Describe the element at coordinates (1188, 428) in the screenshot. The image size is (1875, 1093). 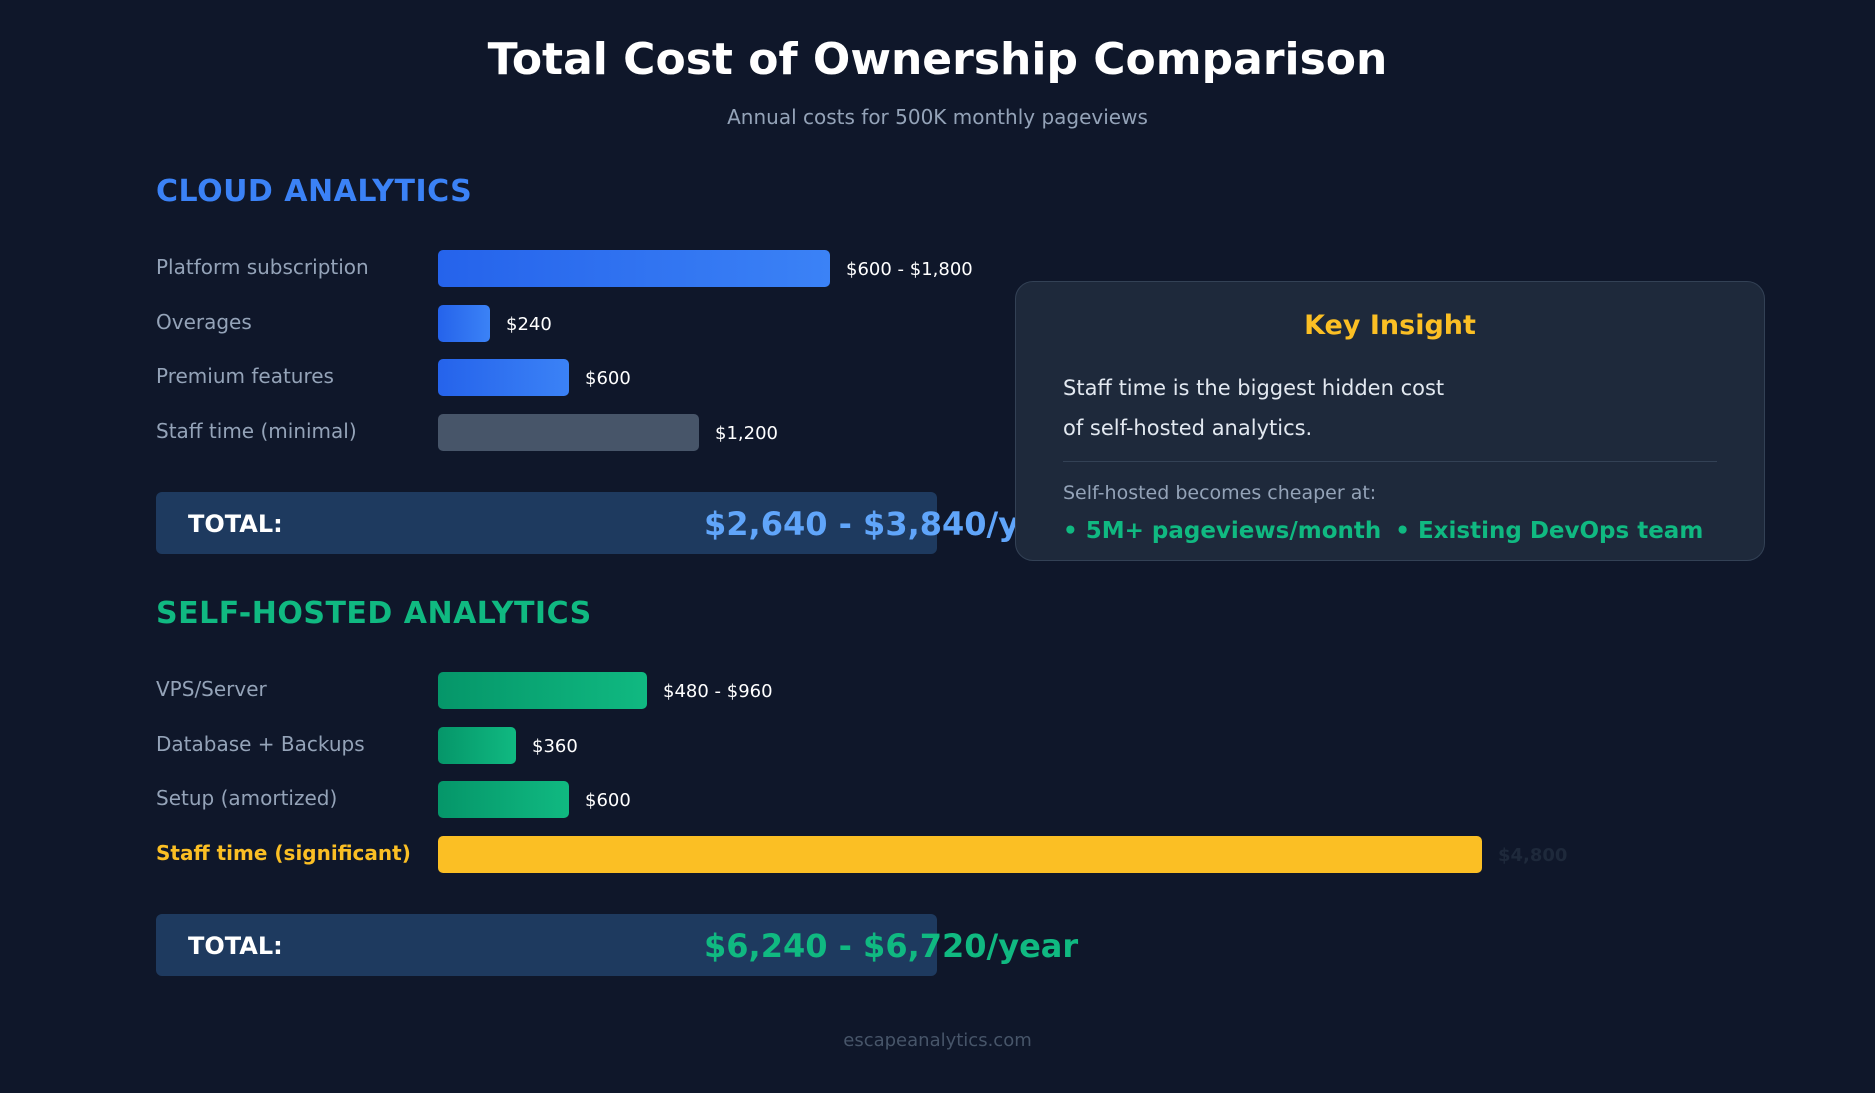
I see `insight-line: of self-hosted analytics.` at that location.